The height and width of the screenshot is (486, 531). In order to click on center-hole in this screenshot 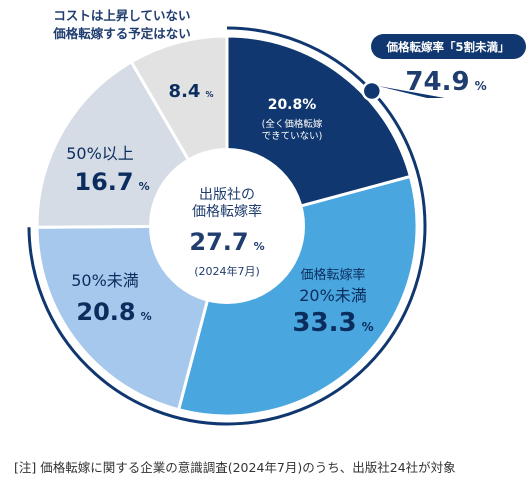, I will do `click(227, 226)`.